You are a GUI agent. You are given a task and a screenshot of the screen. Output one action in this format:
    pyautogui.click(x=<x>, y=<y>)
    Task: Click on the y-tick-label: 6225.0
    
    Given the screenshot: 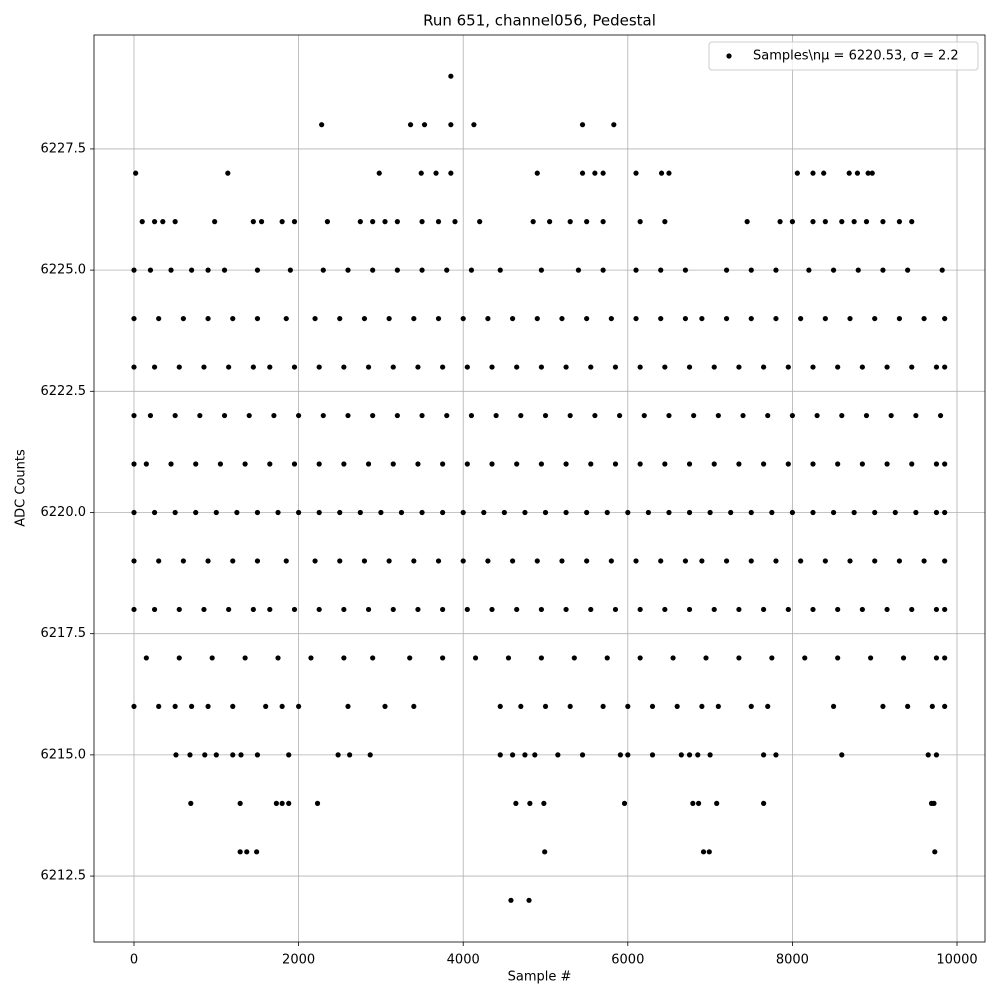 What is the action you would take?
    pyautogui.click(x=64, y=270)
    